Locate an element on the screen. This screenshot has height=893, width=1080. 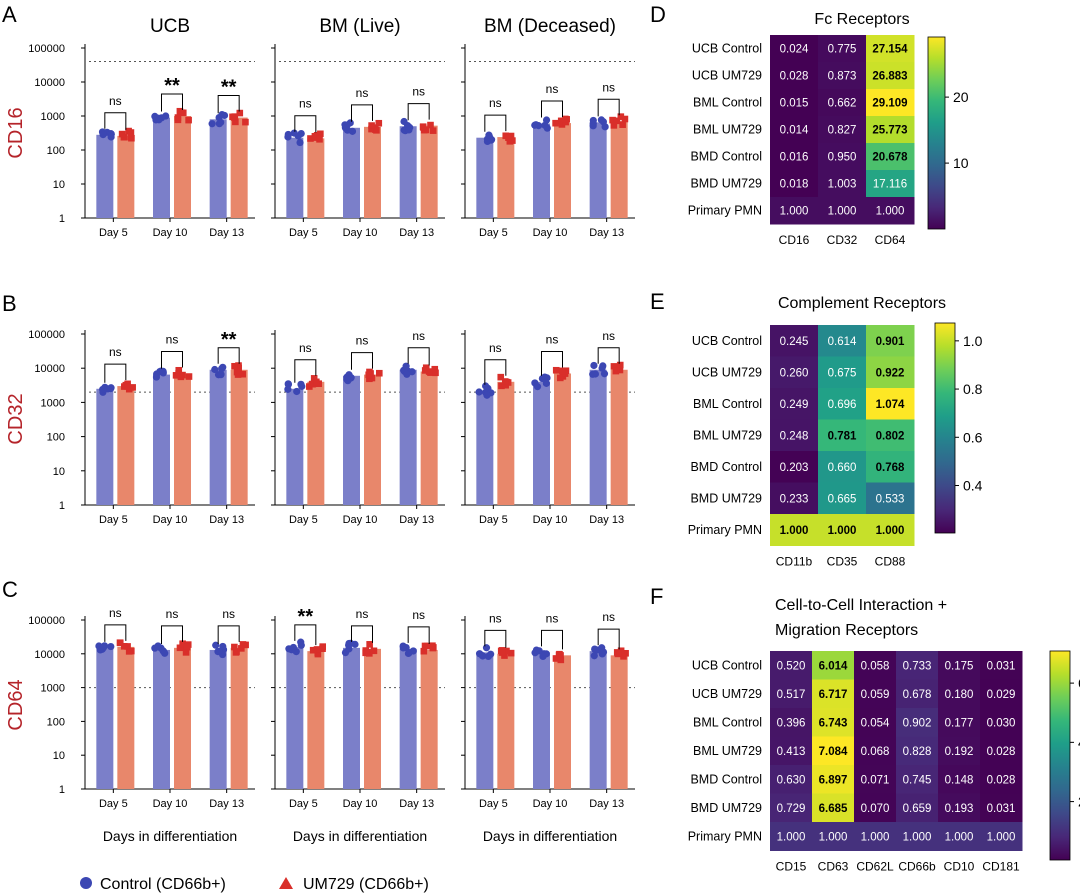
heatmap-value: 0.922 is located at coordinates (890, 373).